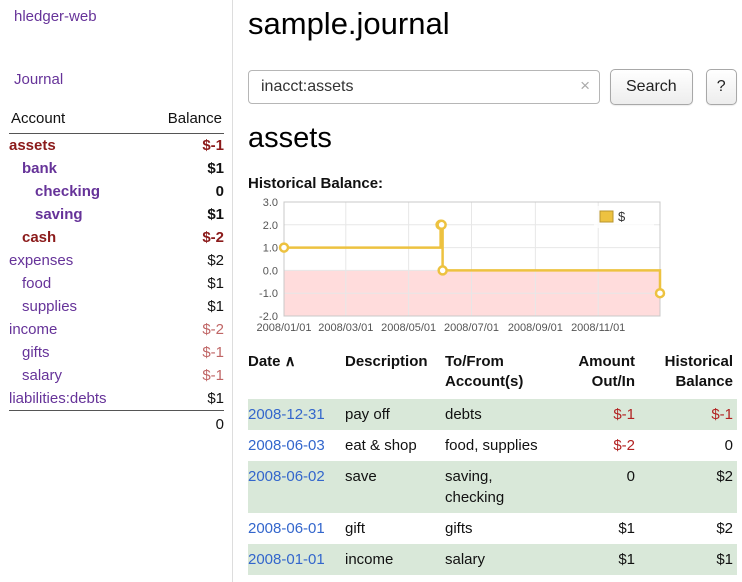 The image size is (742, 582). Describe the element at coordinates (585, 85) in the screenshot. I see `clear-search-icon: ×` at that location.